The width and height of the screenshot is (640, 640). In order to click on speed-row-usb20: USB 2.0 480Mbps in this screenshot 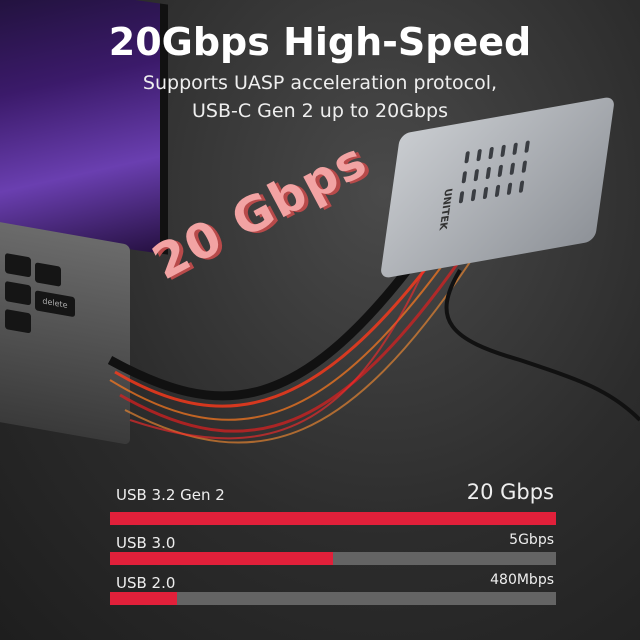, I will do `click(333, 589)`.